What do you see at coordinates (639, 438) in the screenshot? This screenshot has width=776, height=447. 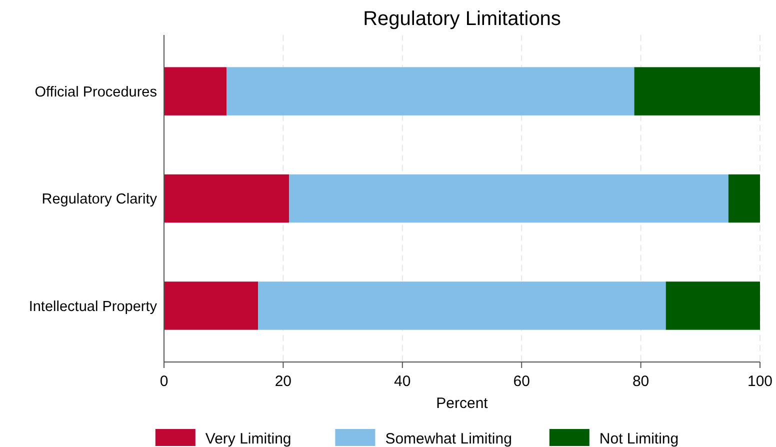 I see `legend-label: Not Limiting` at bounding box center [639, 438].